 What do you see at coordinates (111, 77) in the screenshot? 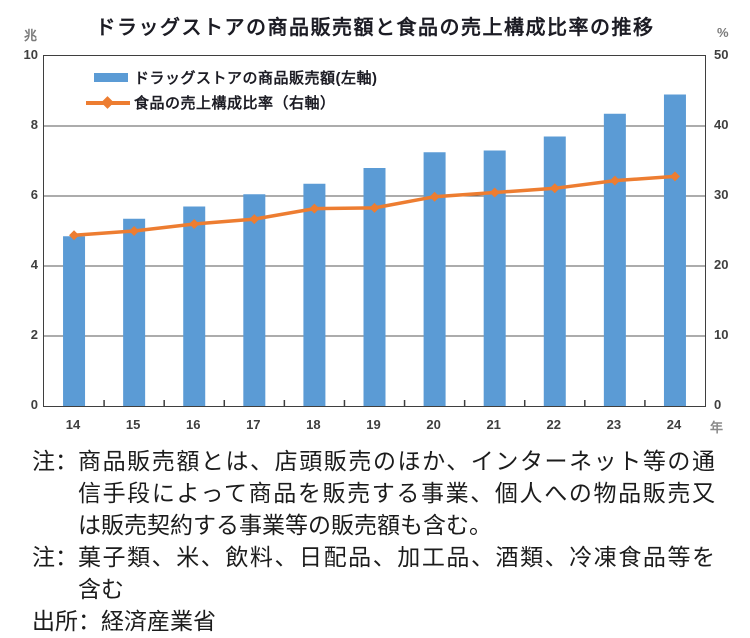
I see `bar-series-swatch-icon` at bounding box center [111, 77].